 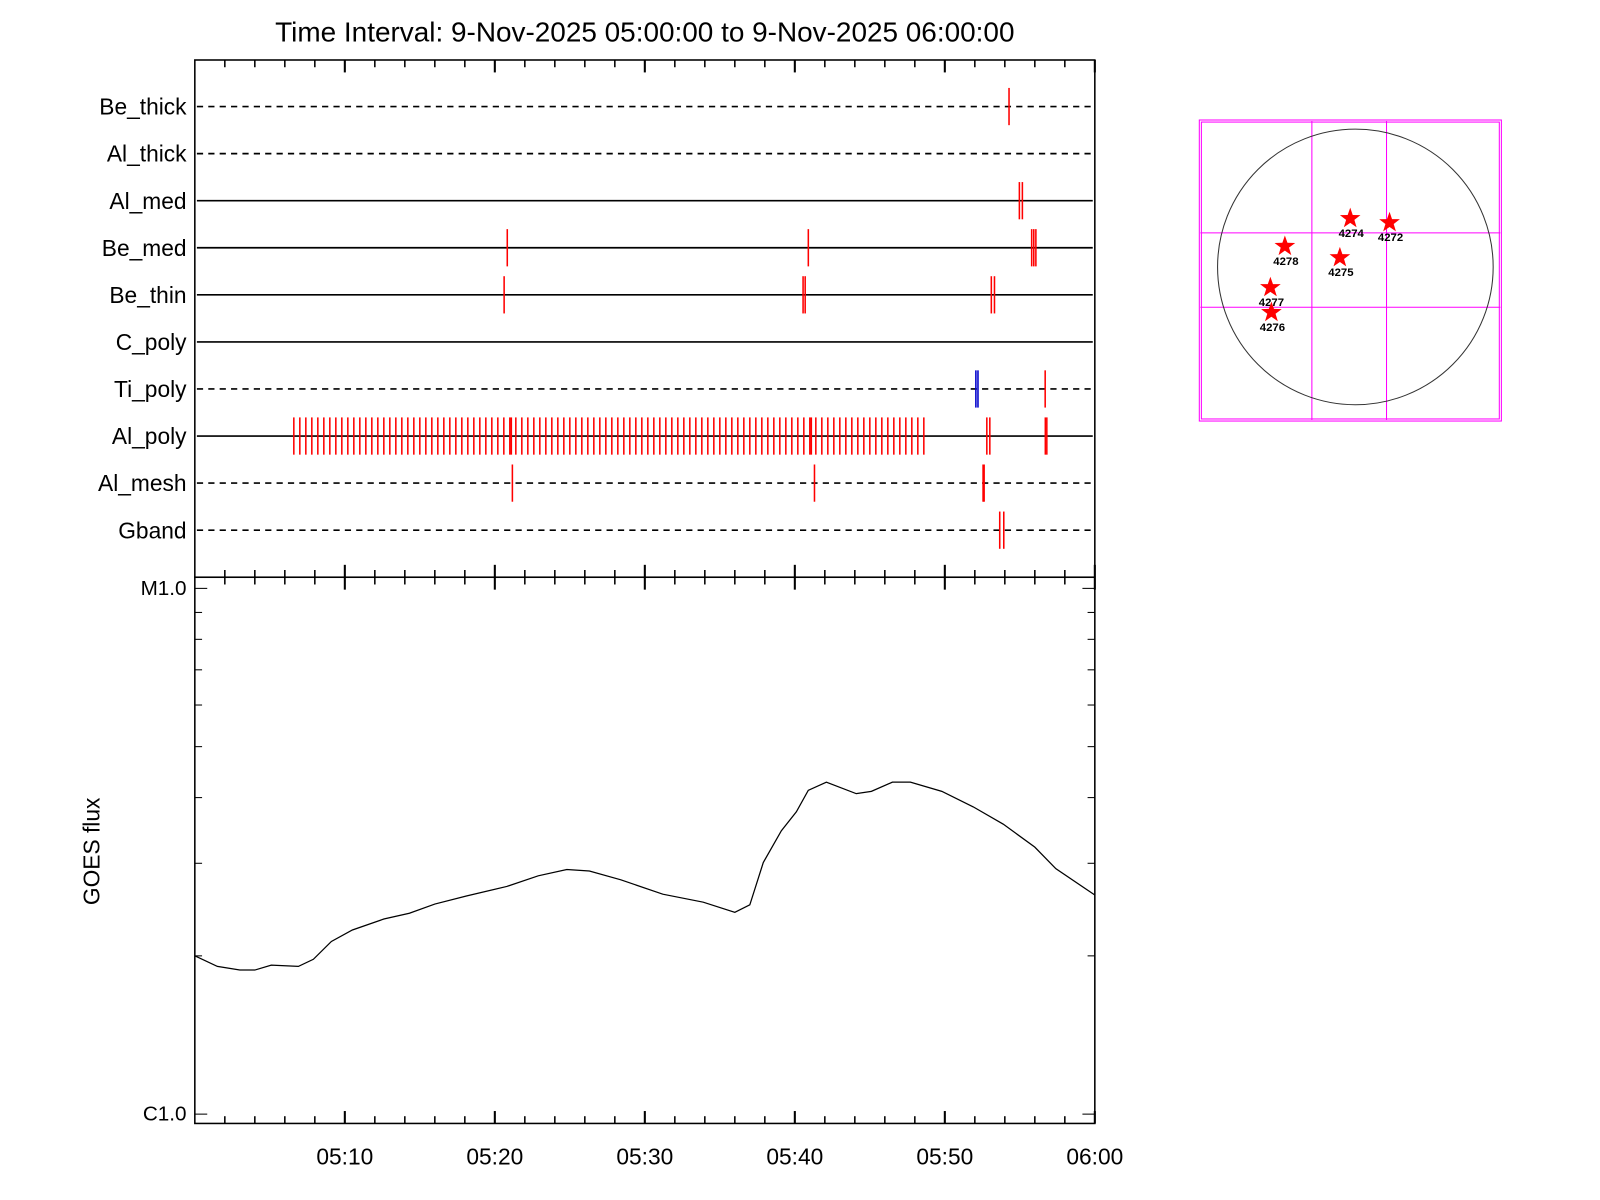 I want to click on row-label: Ti_poly, so click(x=150, y=389).